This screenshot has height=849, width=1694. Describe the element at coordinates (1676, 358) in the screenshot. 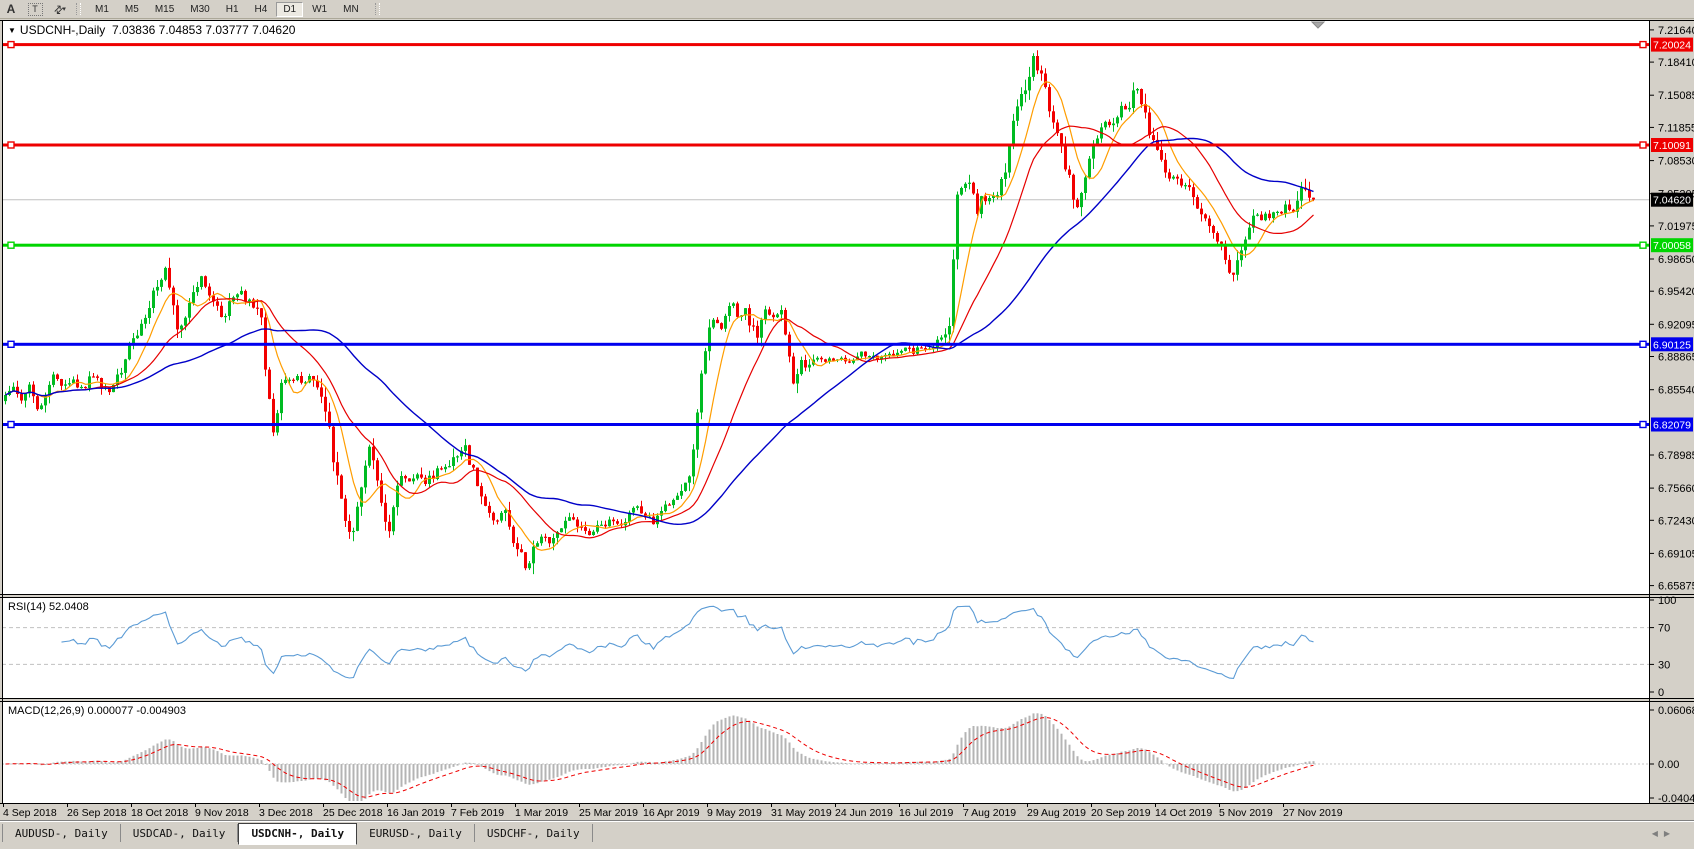

I see `price-tick-label: 6.88865` at that location.